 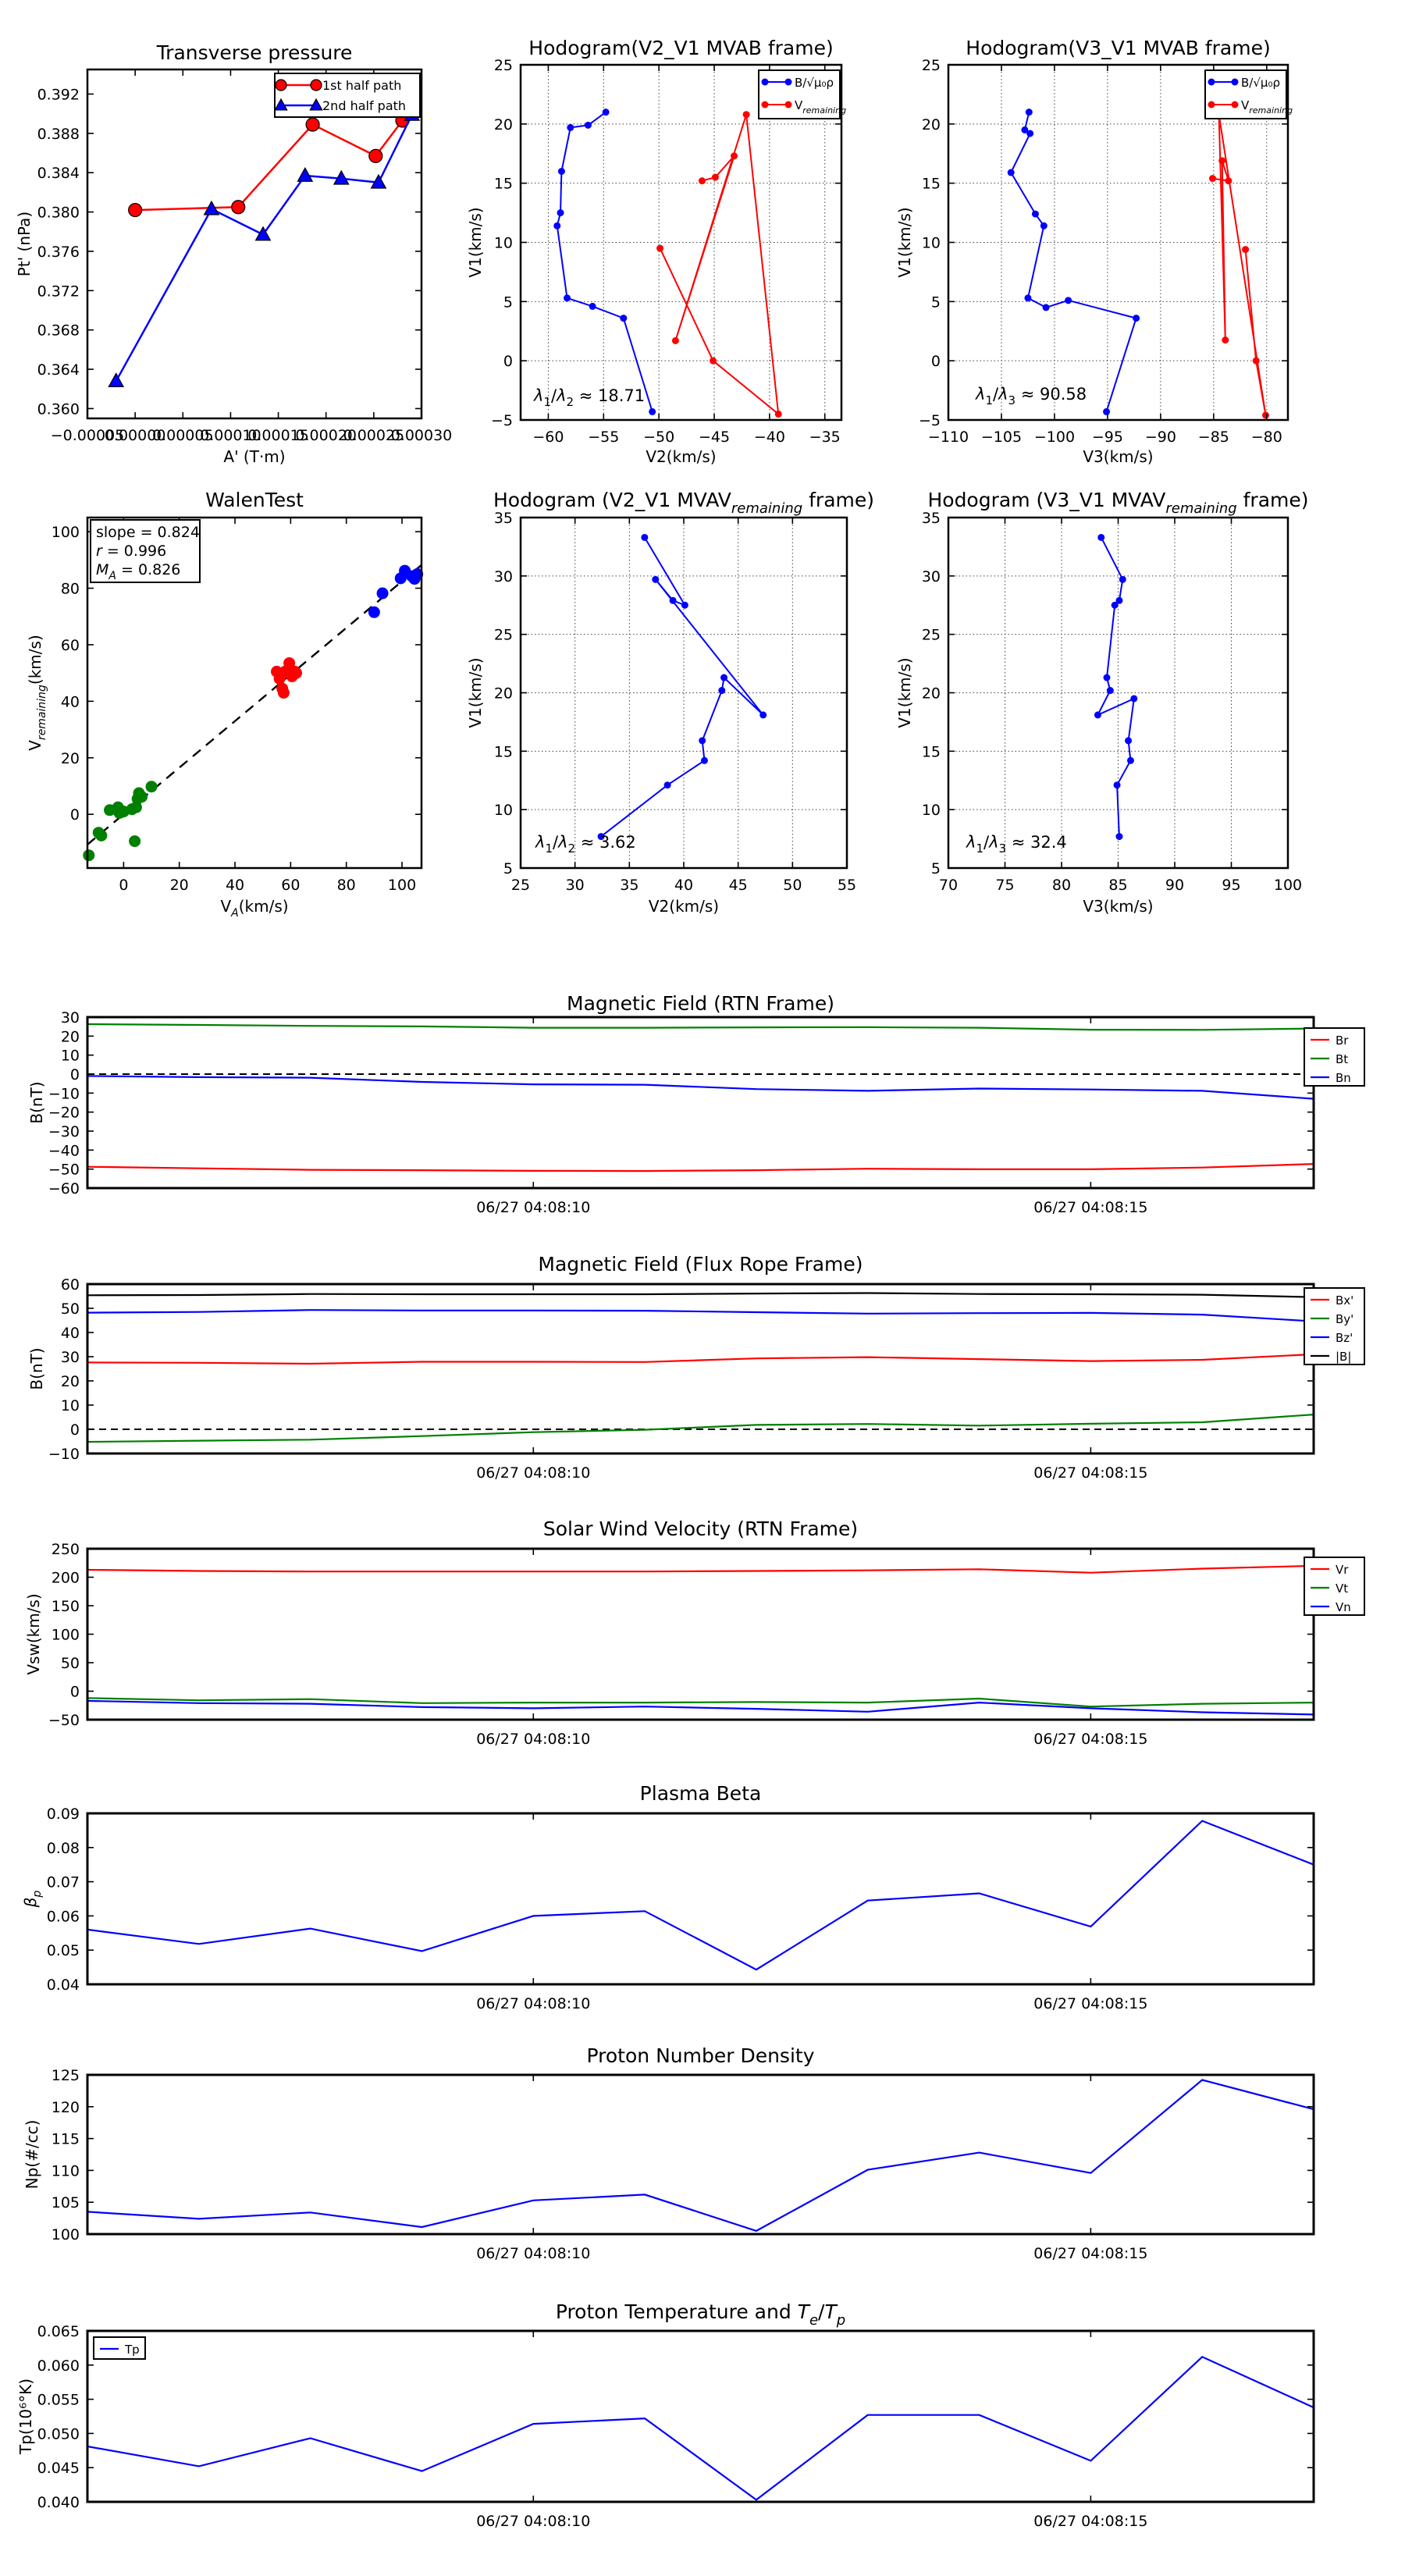 What do you see at coordinates (120, 2348) in the screenshot?
I see `legend: Tp` at bounding box center [120, 2348].